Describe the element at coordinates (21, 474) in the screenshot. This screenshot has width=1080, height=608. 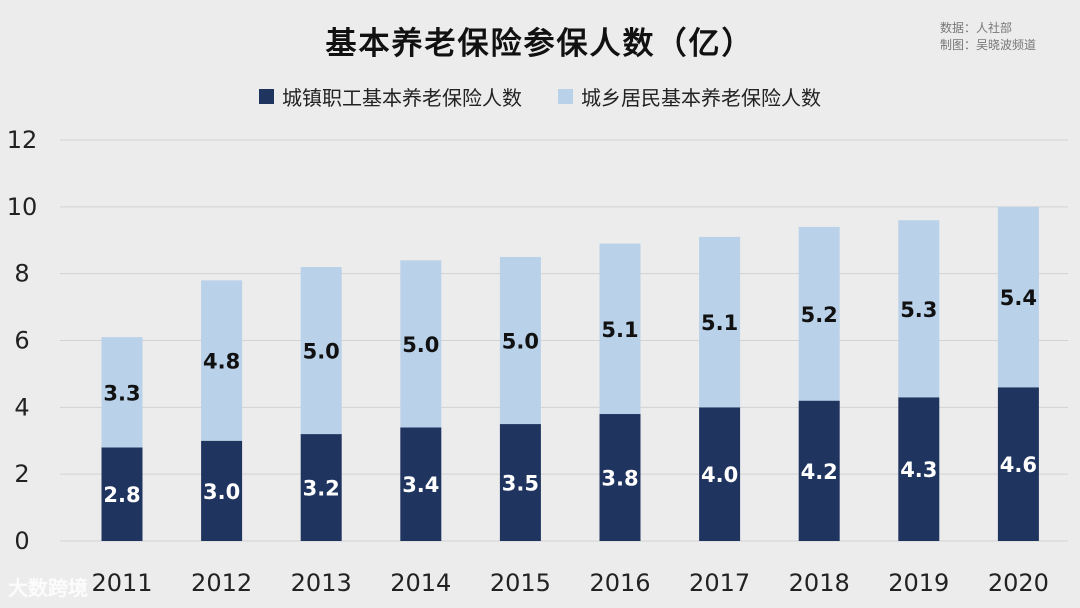
I see `y-tick-label: 2` at that location.